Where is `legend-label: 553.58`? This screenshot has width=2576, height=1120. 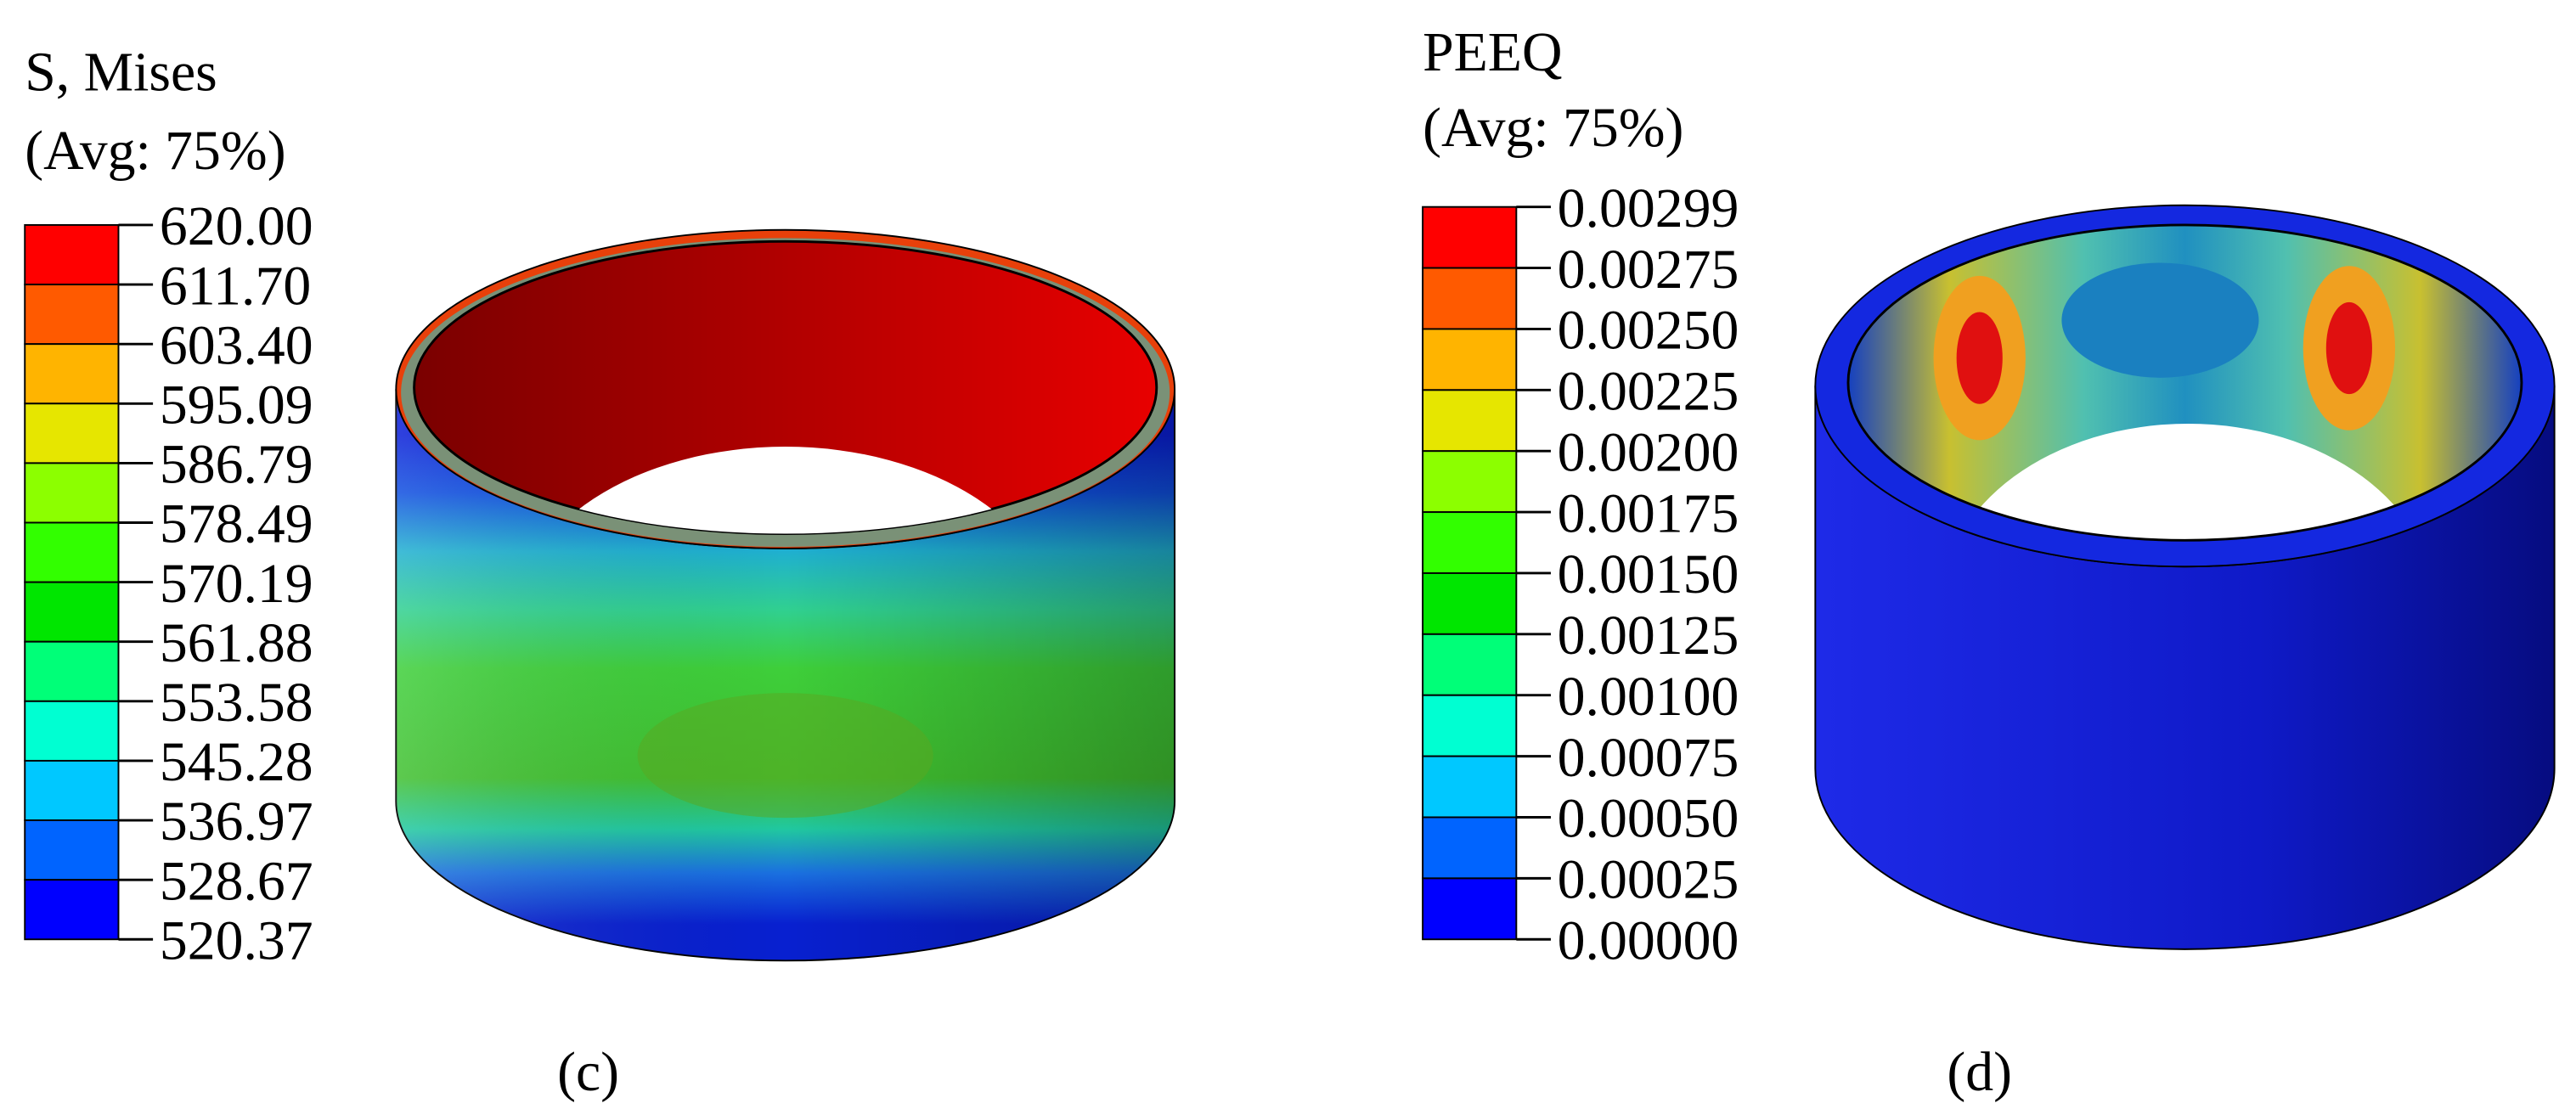
legend-label: 553.58 is located at coordinates (236, 703).